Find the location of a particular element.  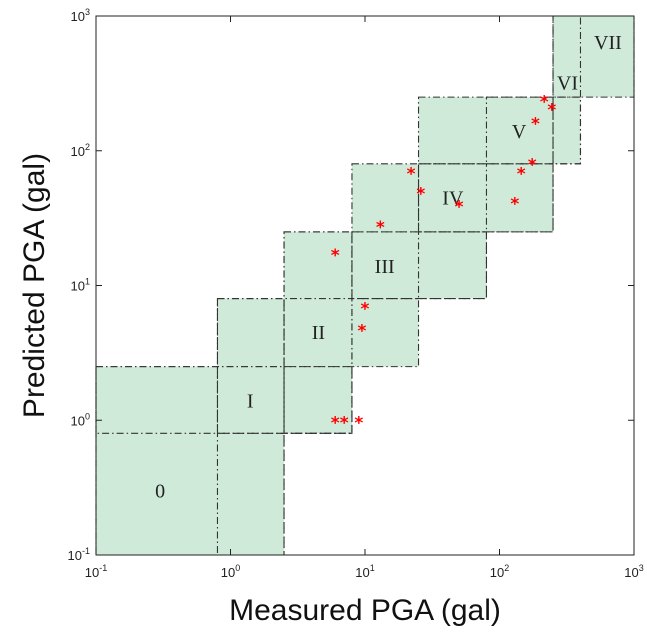

data-point-15: * is located at coordinates (551, 110).